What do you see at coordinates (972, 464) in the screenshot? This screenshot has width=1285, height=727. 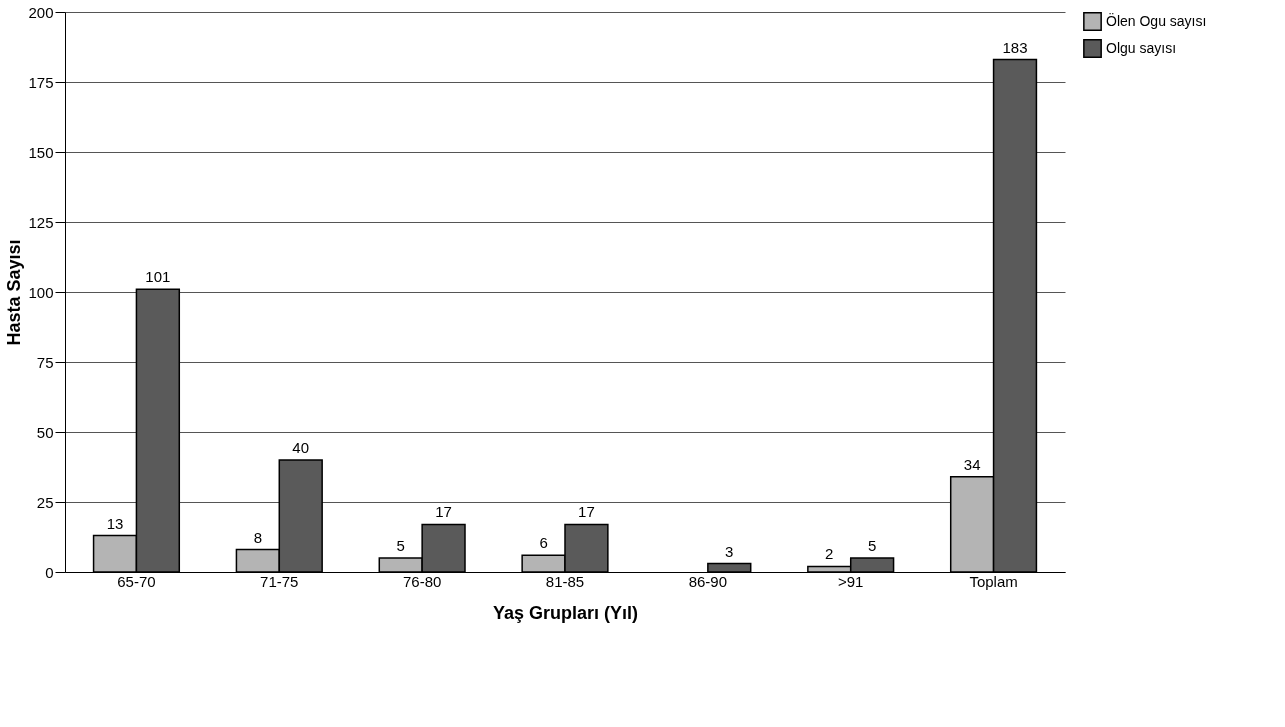 I see `data-label: 34` at bounding box center [972, 464].